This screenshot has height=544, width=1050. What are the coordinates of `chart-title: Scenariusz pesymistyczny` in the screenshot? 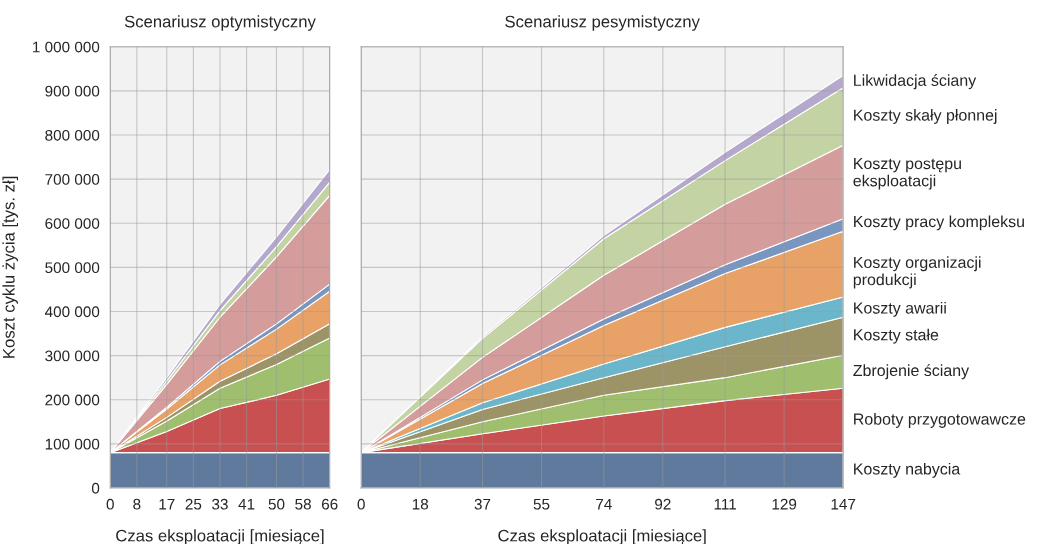 It's located at (602, 23).